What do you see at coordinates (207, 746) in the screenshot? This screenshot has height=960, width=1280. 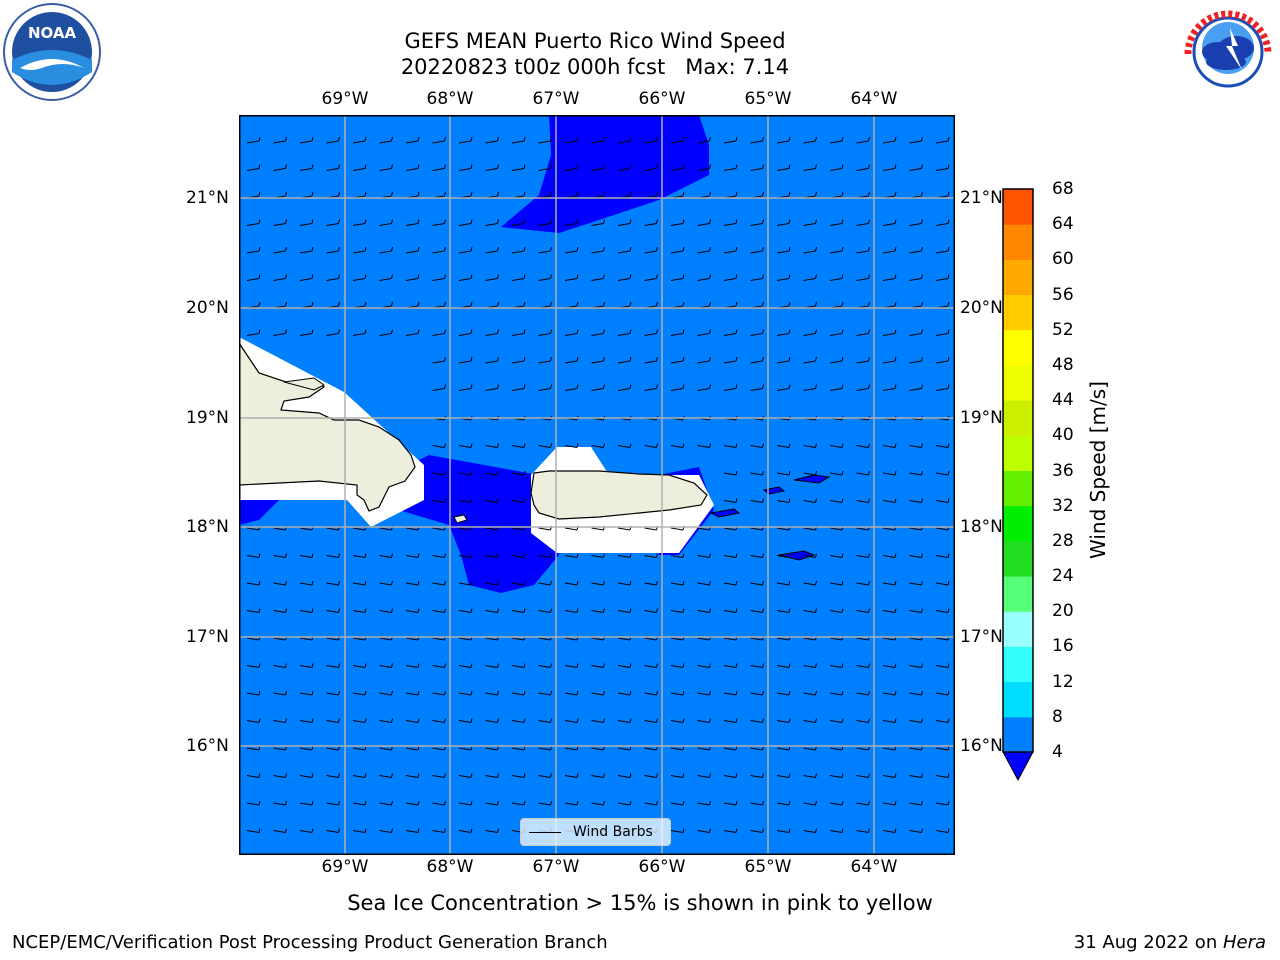 I see `lat-tick-left: 16°N` at bounding box center [207, 746].